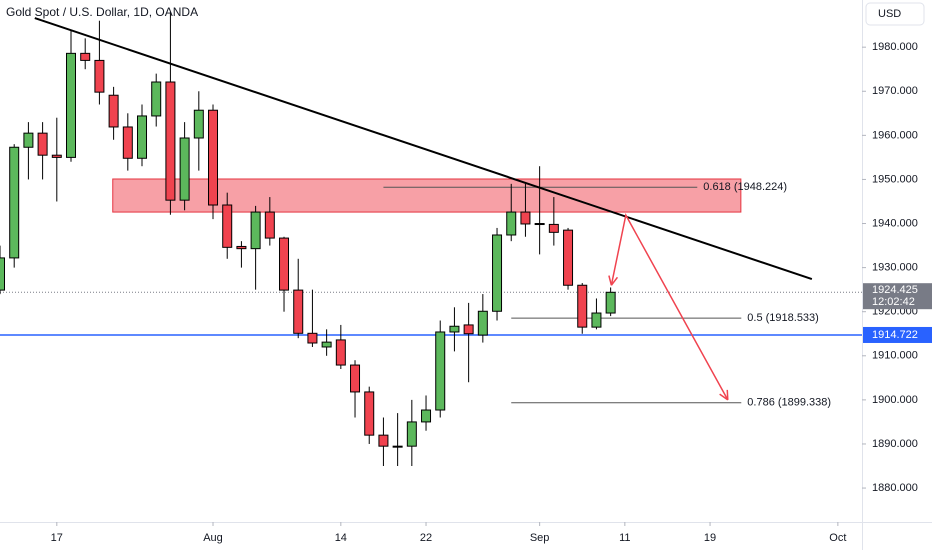  What do you see at coordinates (895, 488) in the screenshot?
I see `y-tick-label: 1880.000` at bounding box center [895, 488].